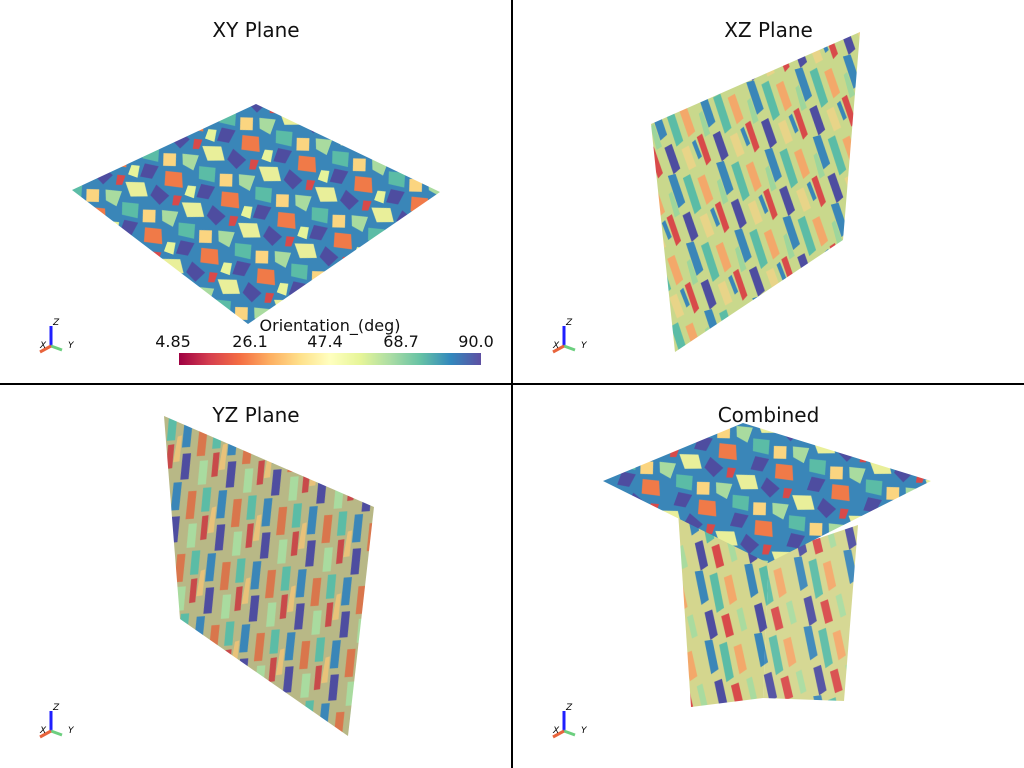 Image resolution: width=1024 pixels, height=768 pixels. Describe the element at coordinates (173, 341) in the screenshot. I see `colorbar-tick: 4.85` at that location.